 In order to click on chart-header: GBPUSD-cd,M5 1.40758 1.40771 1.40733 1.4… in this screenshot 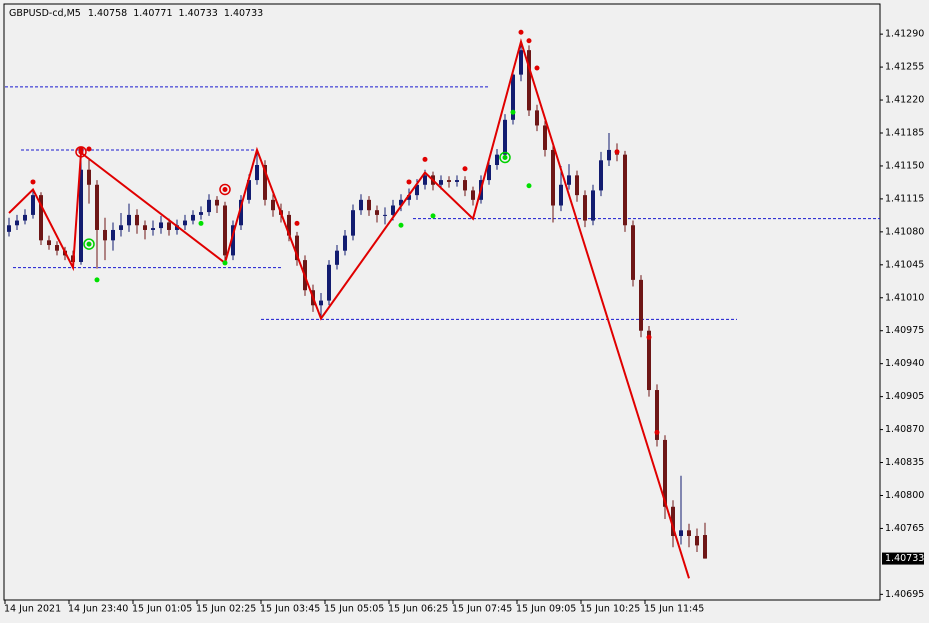, I will do `click(136, 13)`.